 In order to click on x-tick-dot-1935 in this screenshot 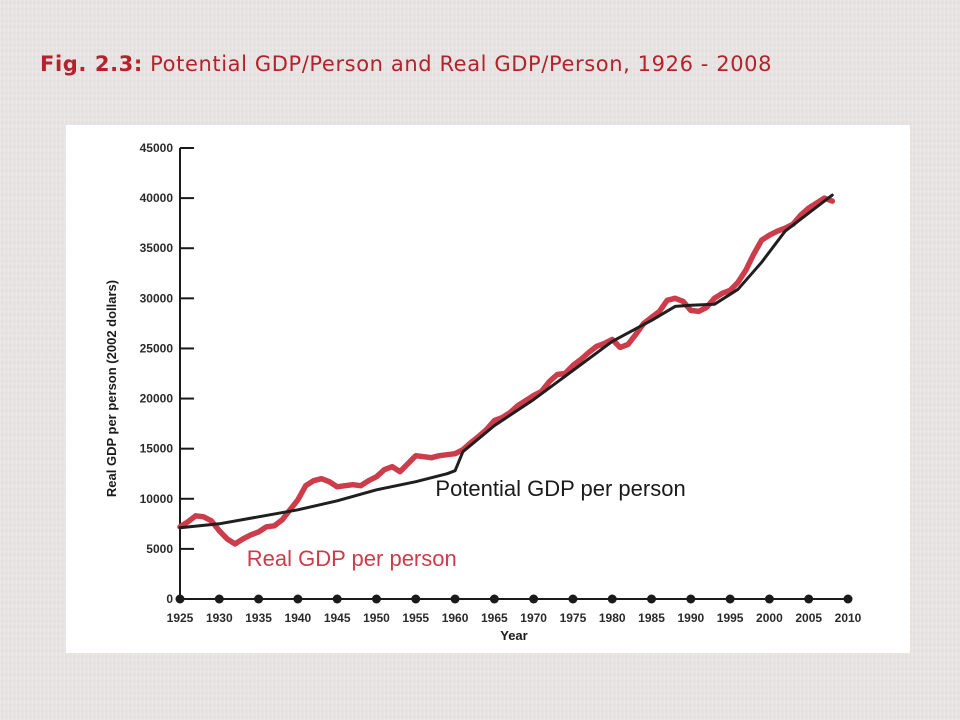, I will do `click(259, 599)`.